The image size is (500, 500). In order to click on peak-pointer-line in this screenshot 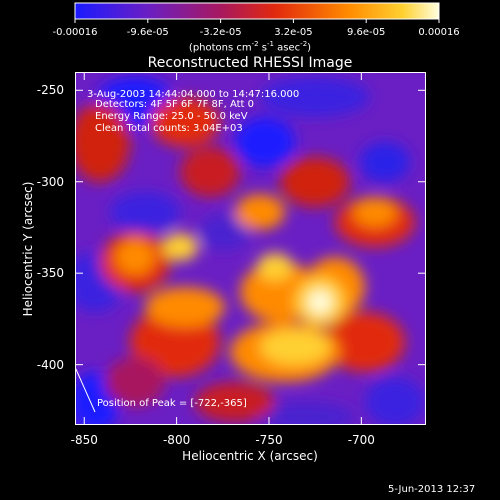, I will do `click(85, 389)`.